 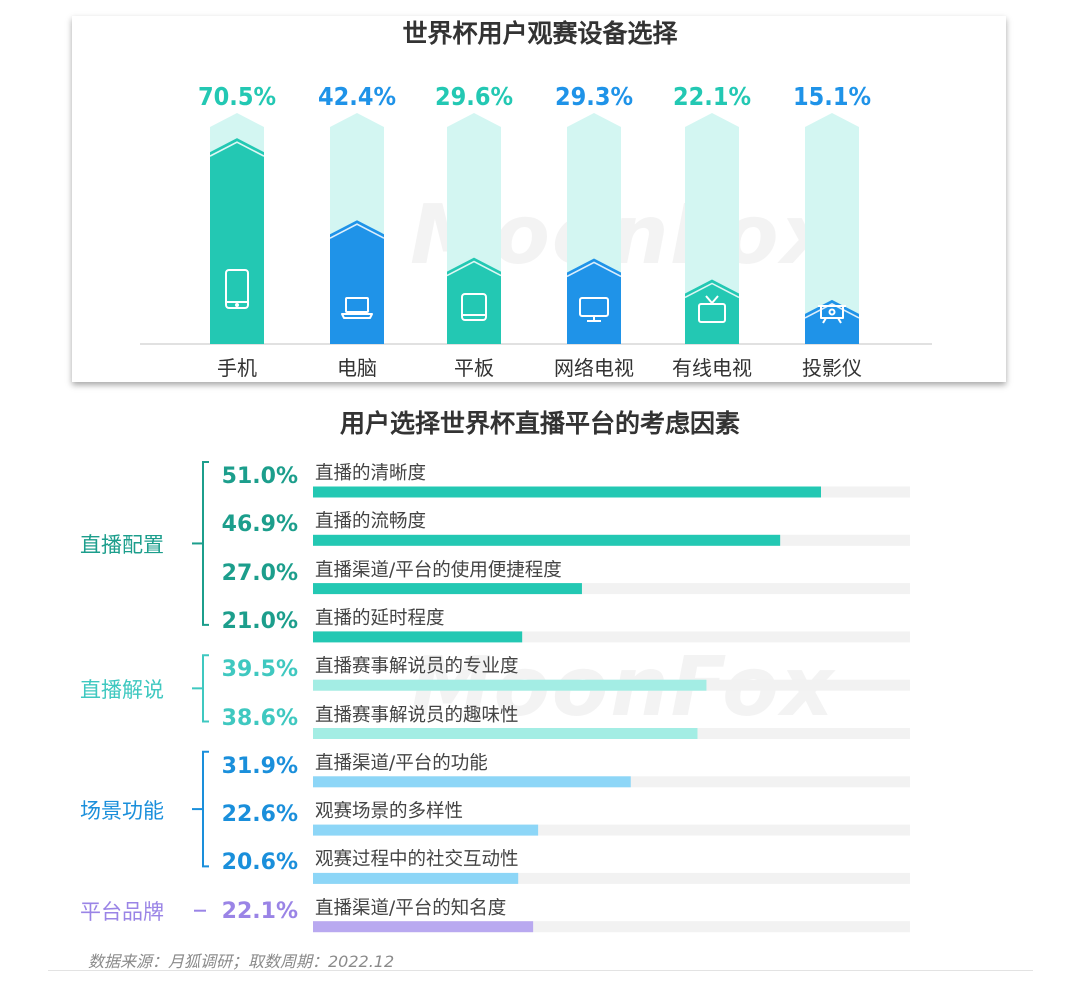 I want to click on device-value-label: 15.1%, so click(x=832, y=96).